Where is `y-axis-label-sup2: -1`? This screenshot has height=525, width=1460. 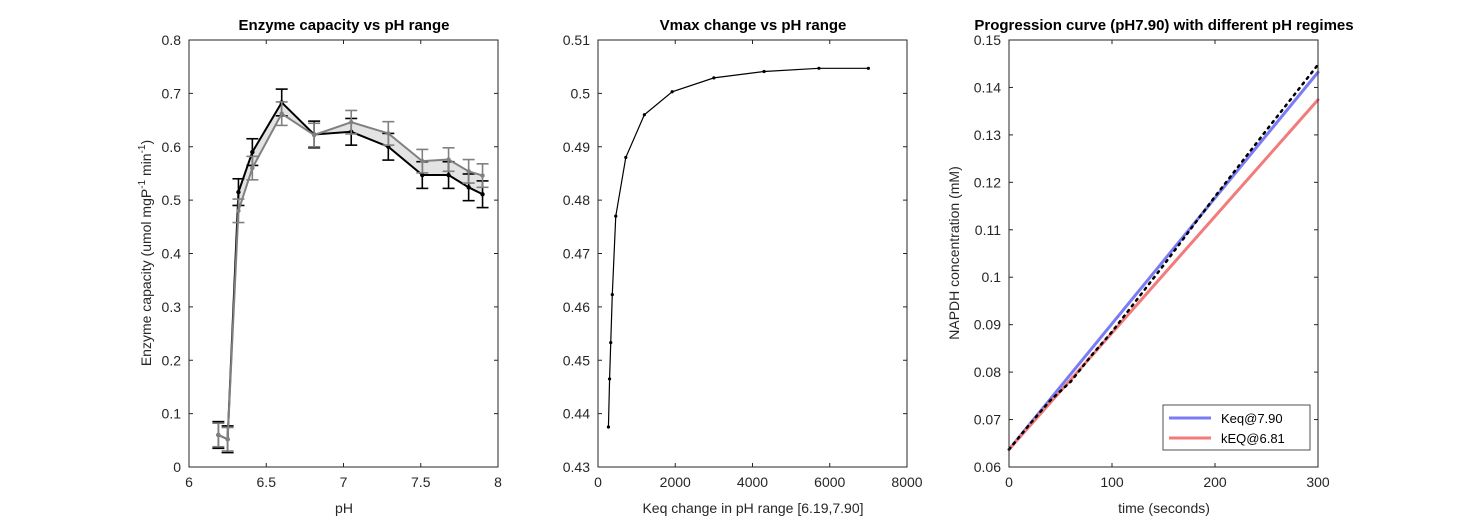
y-axis-label-sup2: -1 is located at coordinates (142, 148).